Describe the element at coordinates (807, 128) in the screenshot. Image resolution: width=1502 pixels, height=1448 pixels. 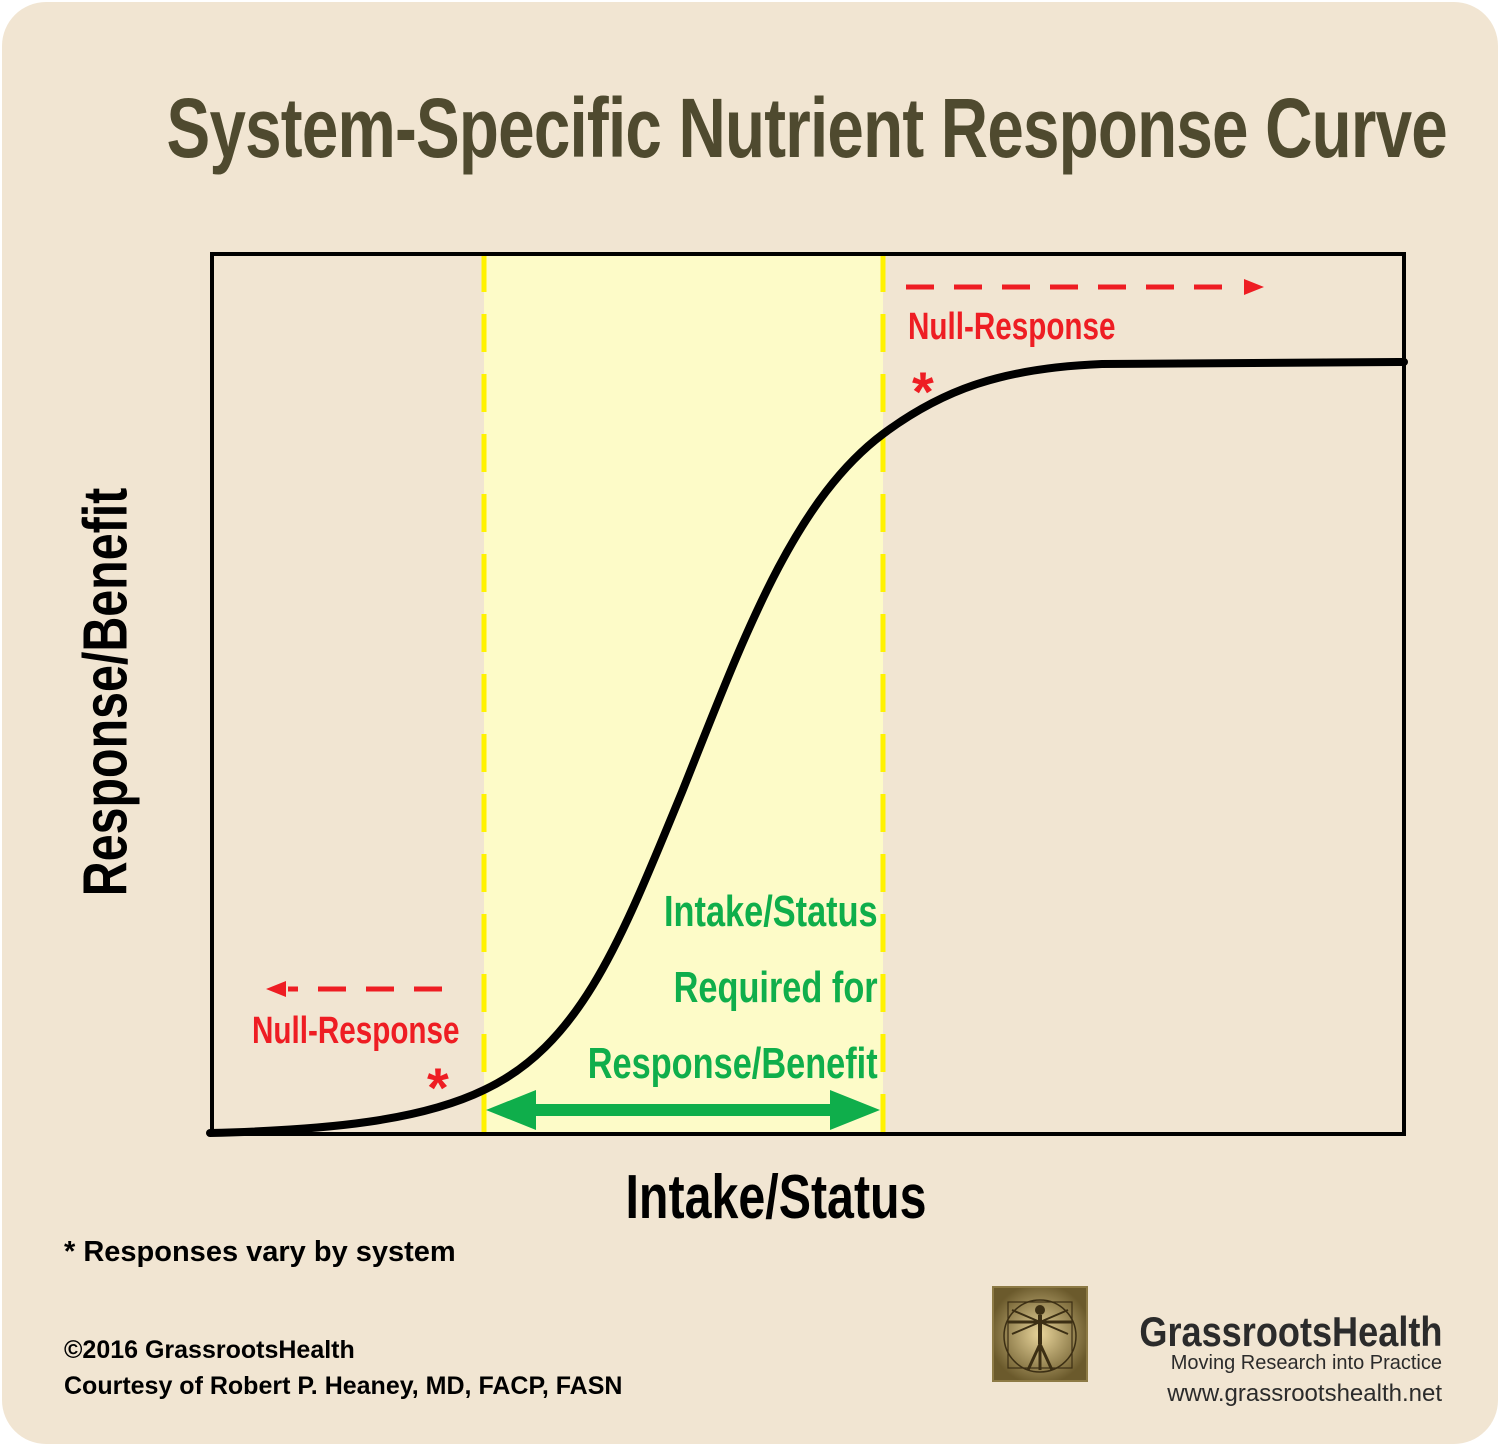
I see `diagram-title: System-Specific Nutrient Response Curve` at that location.